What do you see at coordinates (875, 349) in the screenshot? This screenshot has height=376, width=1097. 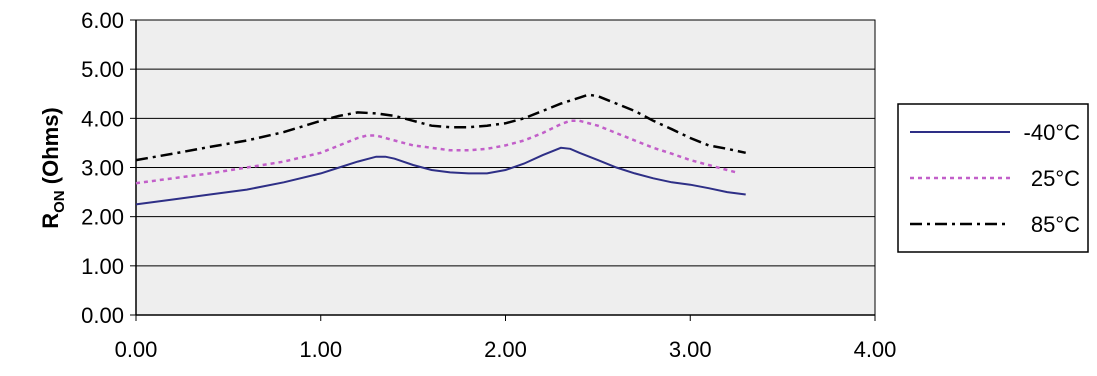 I see `x-tick-label: 4.00` at bounding box center [875, 349].